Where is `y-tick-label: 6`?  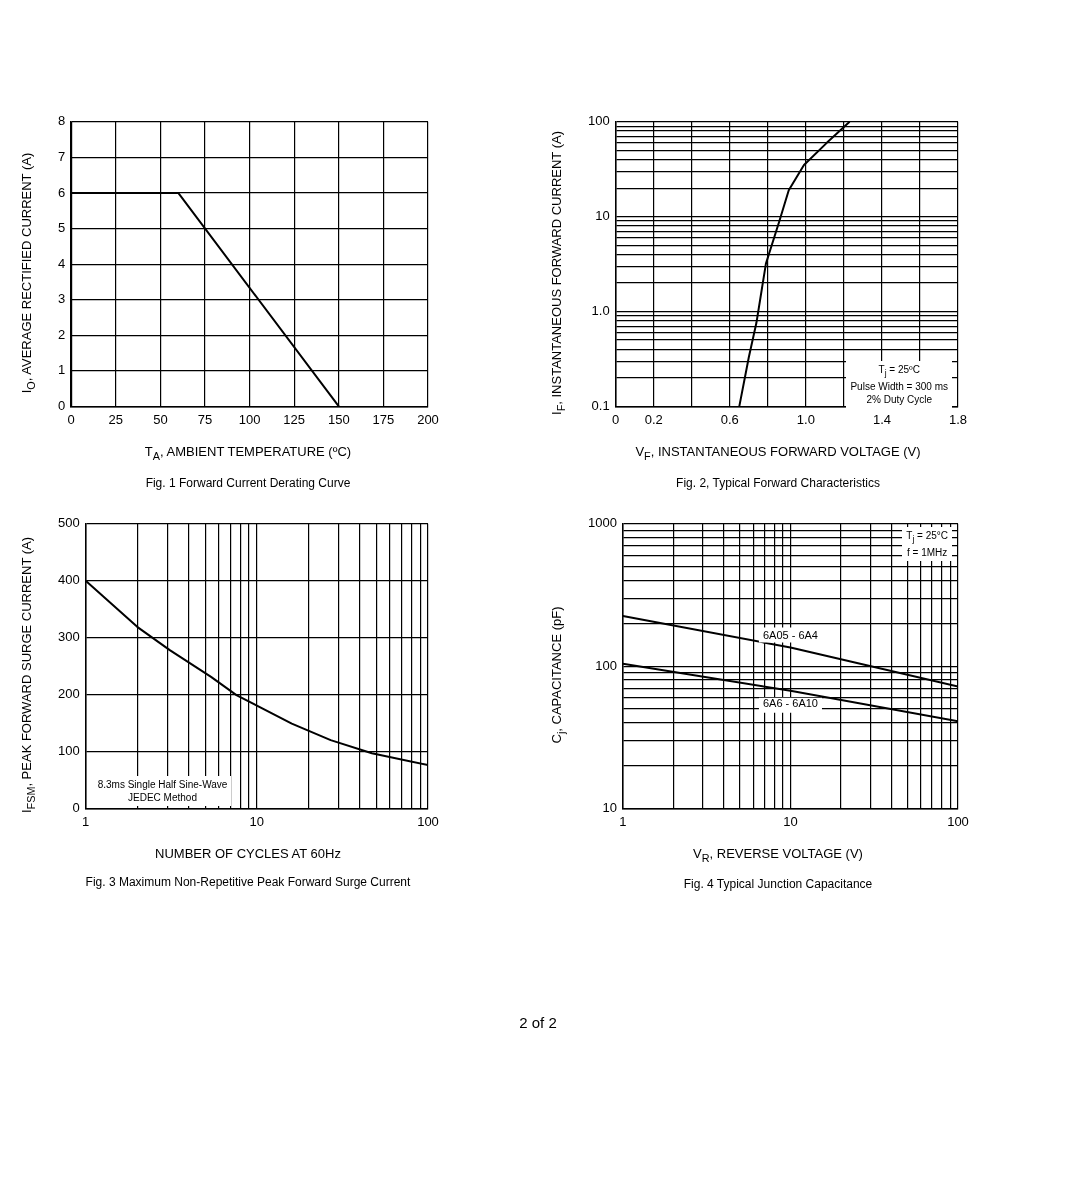
y-tick-label: 6 is located at coordinates (62, 192).